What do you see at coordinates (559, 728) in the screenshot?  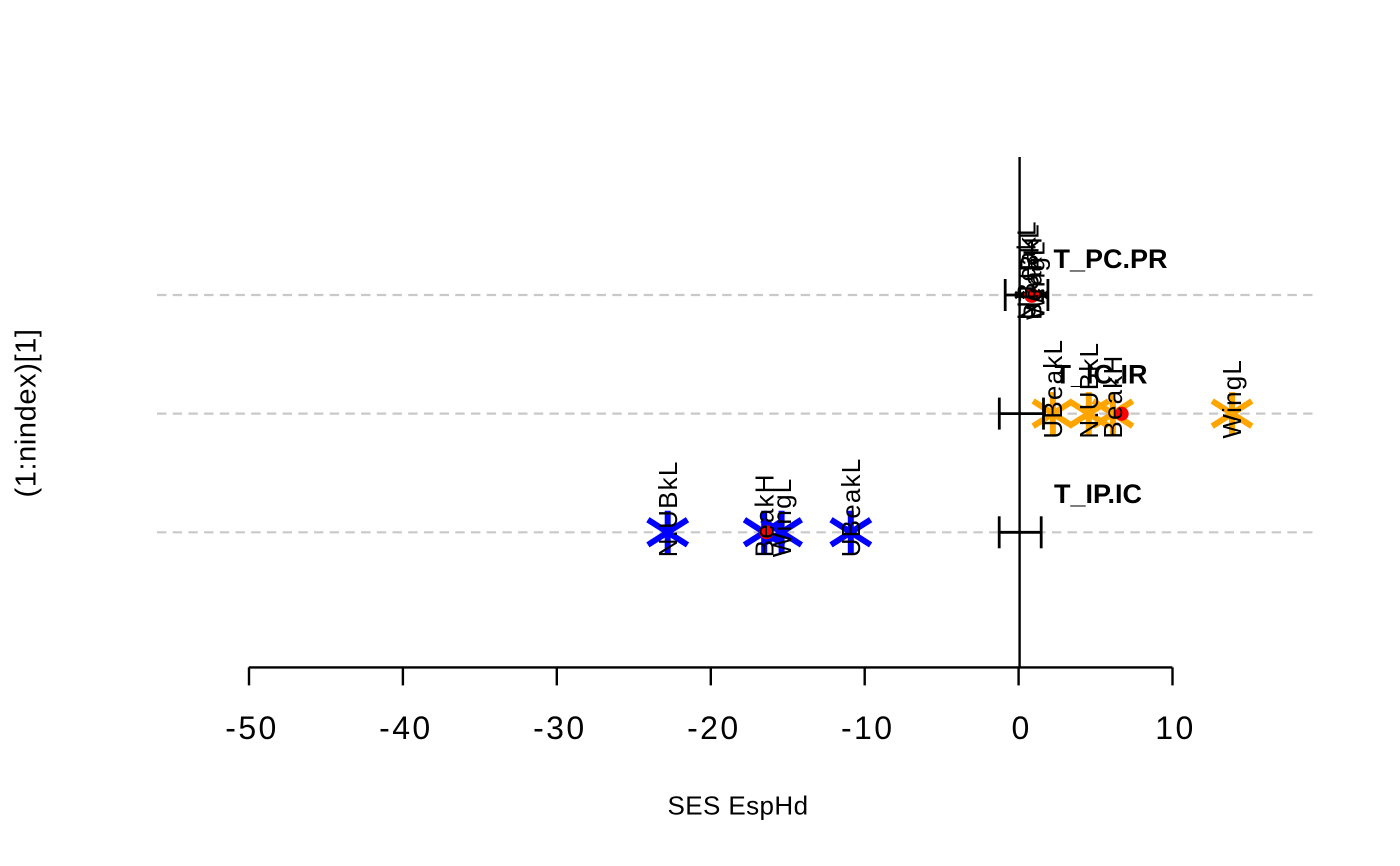 I see `svg-text: -30` at bounding box center [559, 728].